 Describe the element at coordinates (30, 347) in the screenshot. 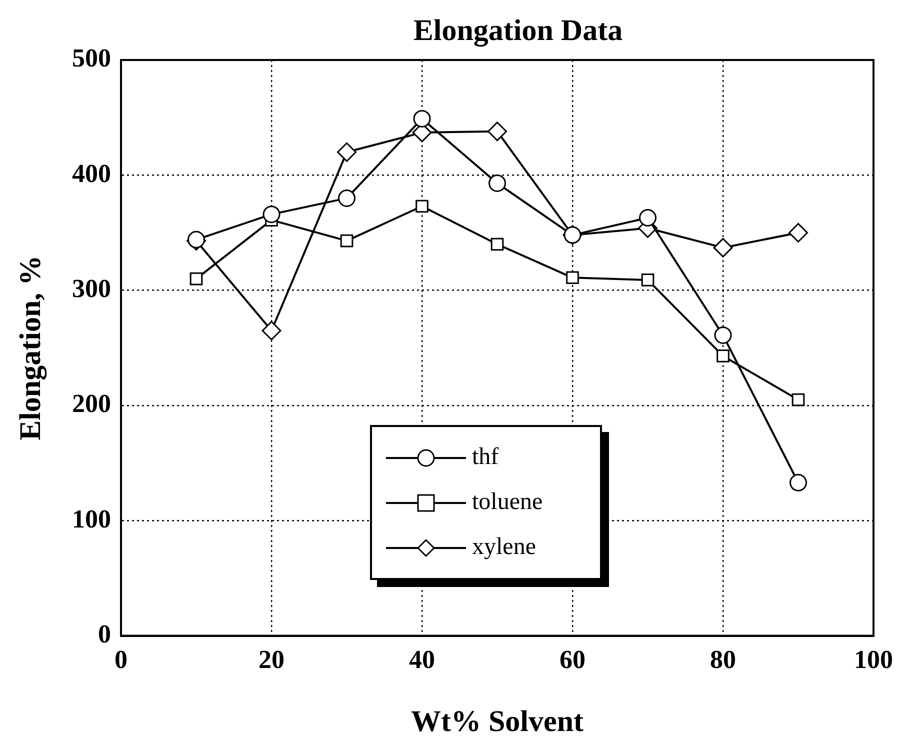

I see `y-axis-title: Elongation, %` at that location.